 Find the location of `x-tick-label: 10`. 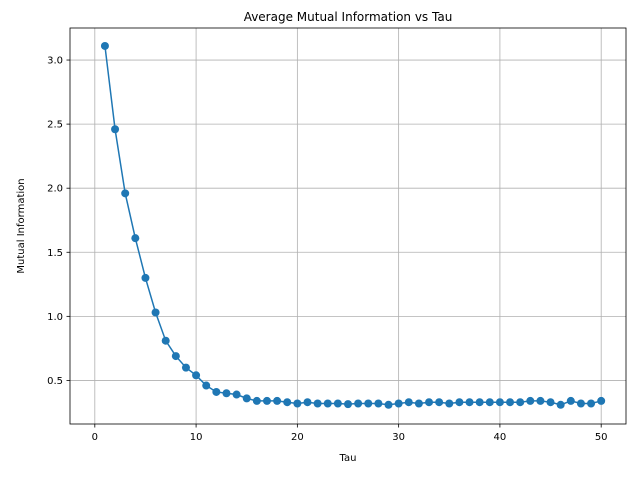

x-tick-label: 10 is located at coordinates (196, 437).